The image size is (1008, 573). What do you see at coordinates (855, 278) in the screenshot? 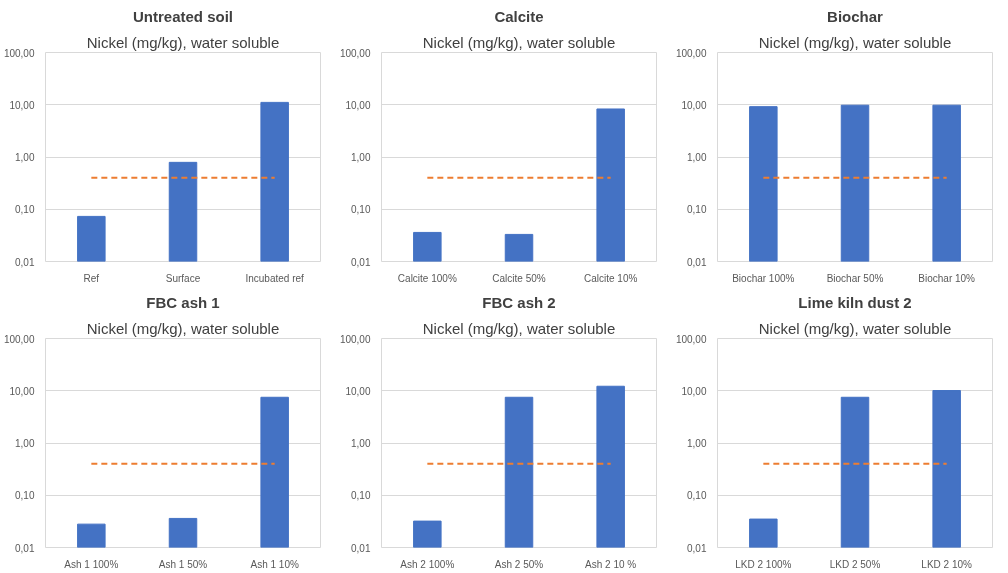
I see `x-tick-label: Biochar 50%` at bounding box center [855, 278].